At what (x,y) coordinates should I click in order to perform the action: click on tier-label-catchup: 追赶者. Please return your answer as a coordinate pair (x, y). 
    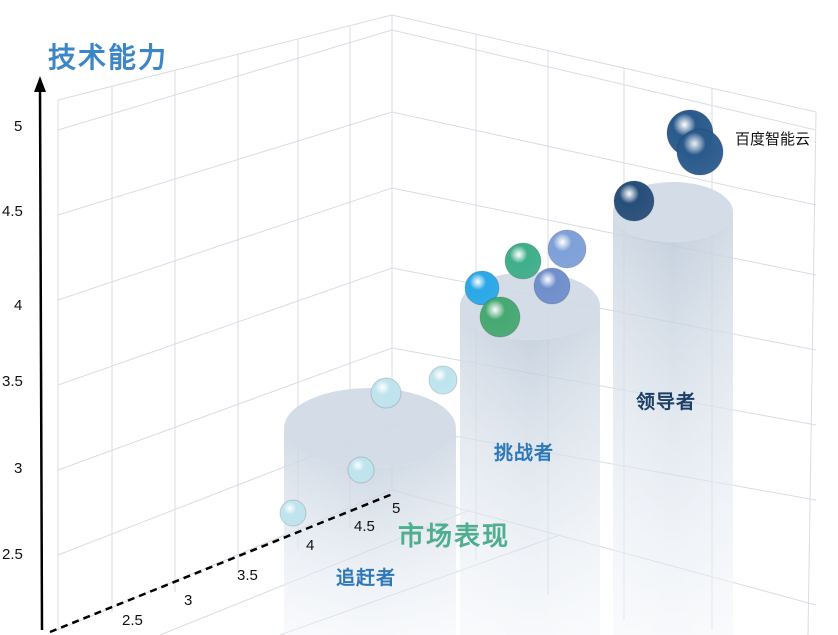
    Looking at the image, I should click on (366, 578).